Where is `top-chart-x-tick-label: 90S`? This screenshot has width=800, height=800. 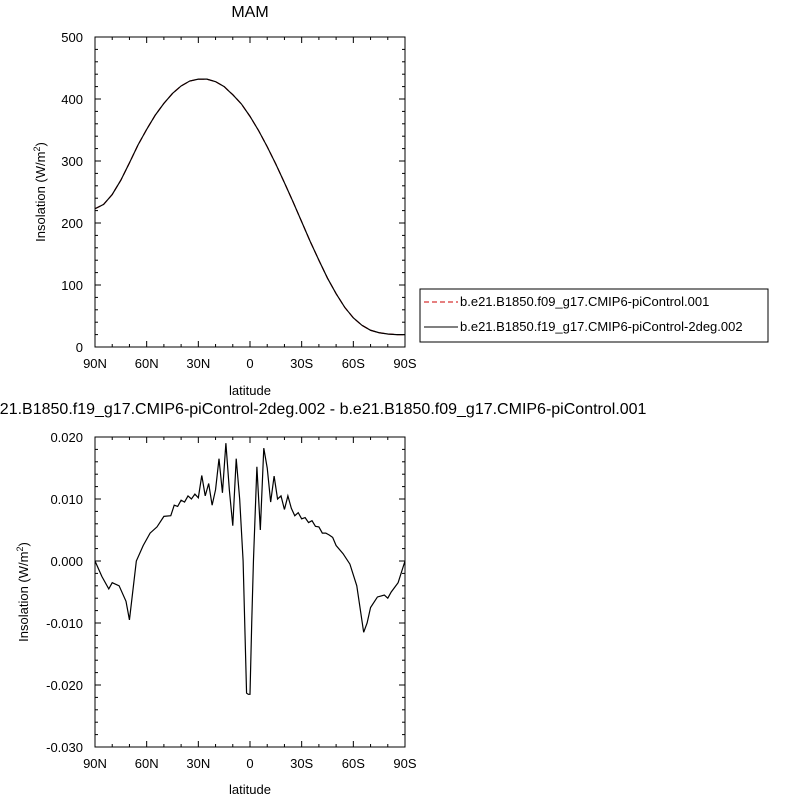
top-chart-x-tick-label: 90S is located at coordinates (404, 363).